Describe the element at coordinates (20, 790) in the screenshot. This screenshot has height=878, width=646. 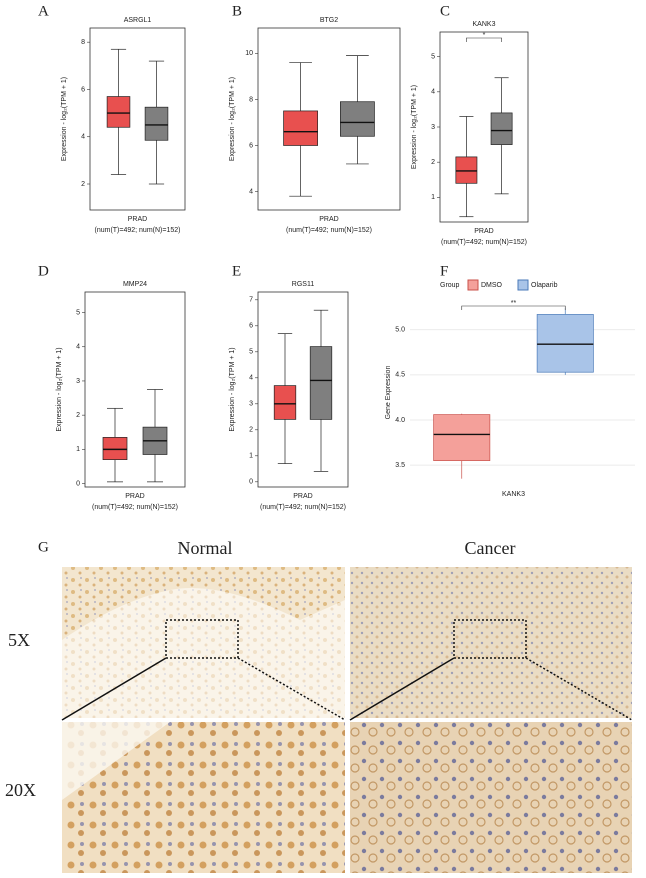
I see `row-label: 20X` at that location.